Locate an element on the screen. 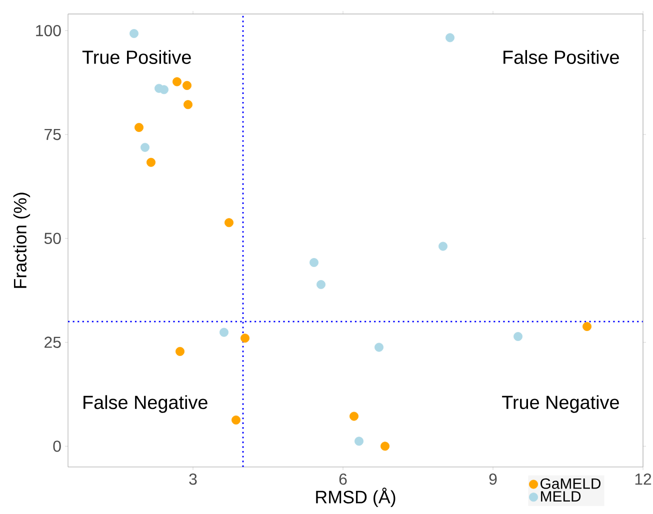  annotation: False Positive is located at coordinates (561, 57).